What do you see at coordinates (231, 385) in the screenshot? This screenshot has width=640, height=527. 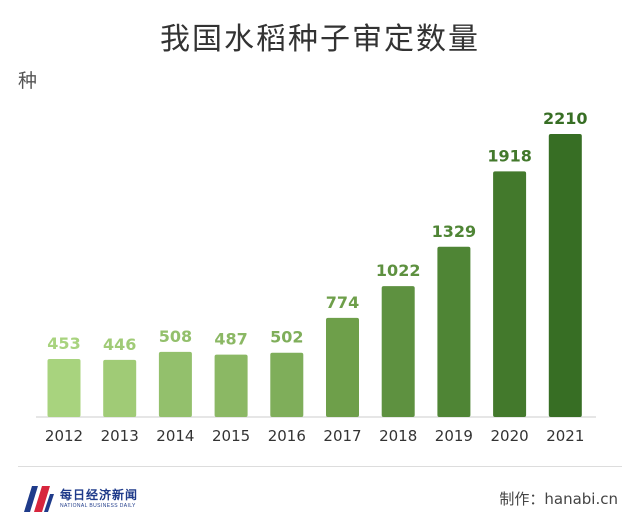 I see `bar-2015` at bounding box center [231, 385].